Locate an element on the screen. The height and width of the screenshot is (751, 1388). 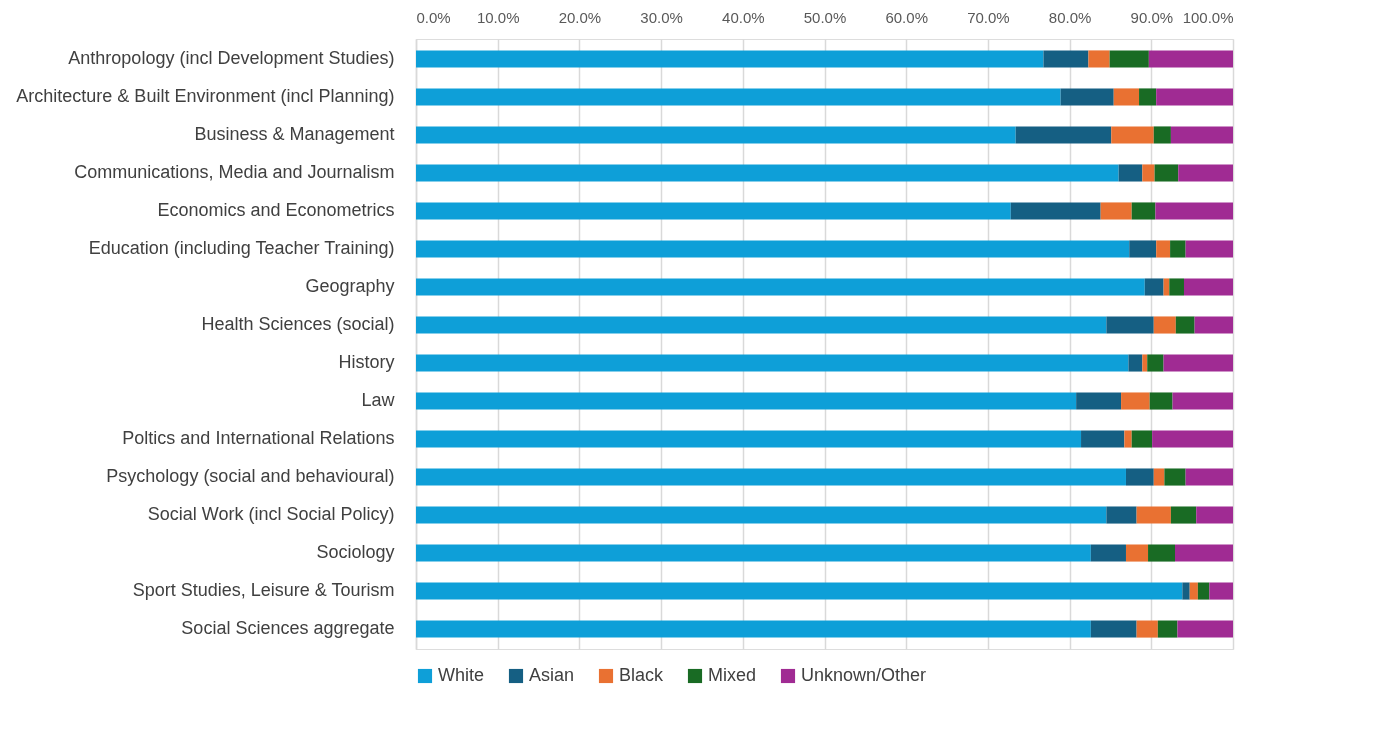
y-tick-label: Poltics and International Relations is located at coordinates (258, 438).